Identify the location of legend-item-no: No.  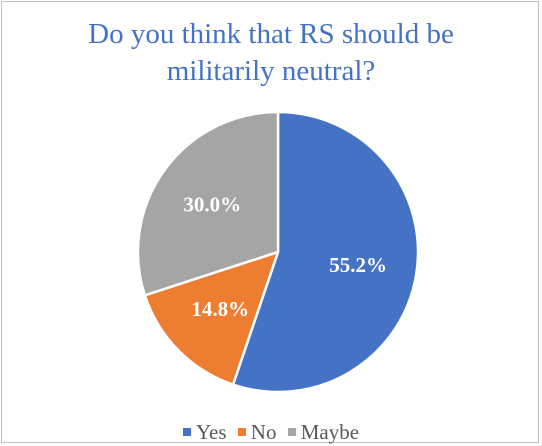
(257, 432).